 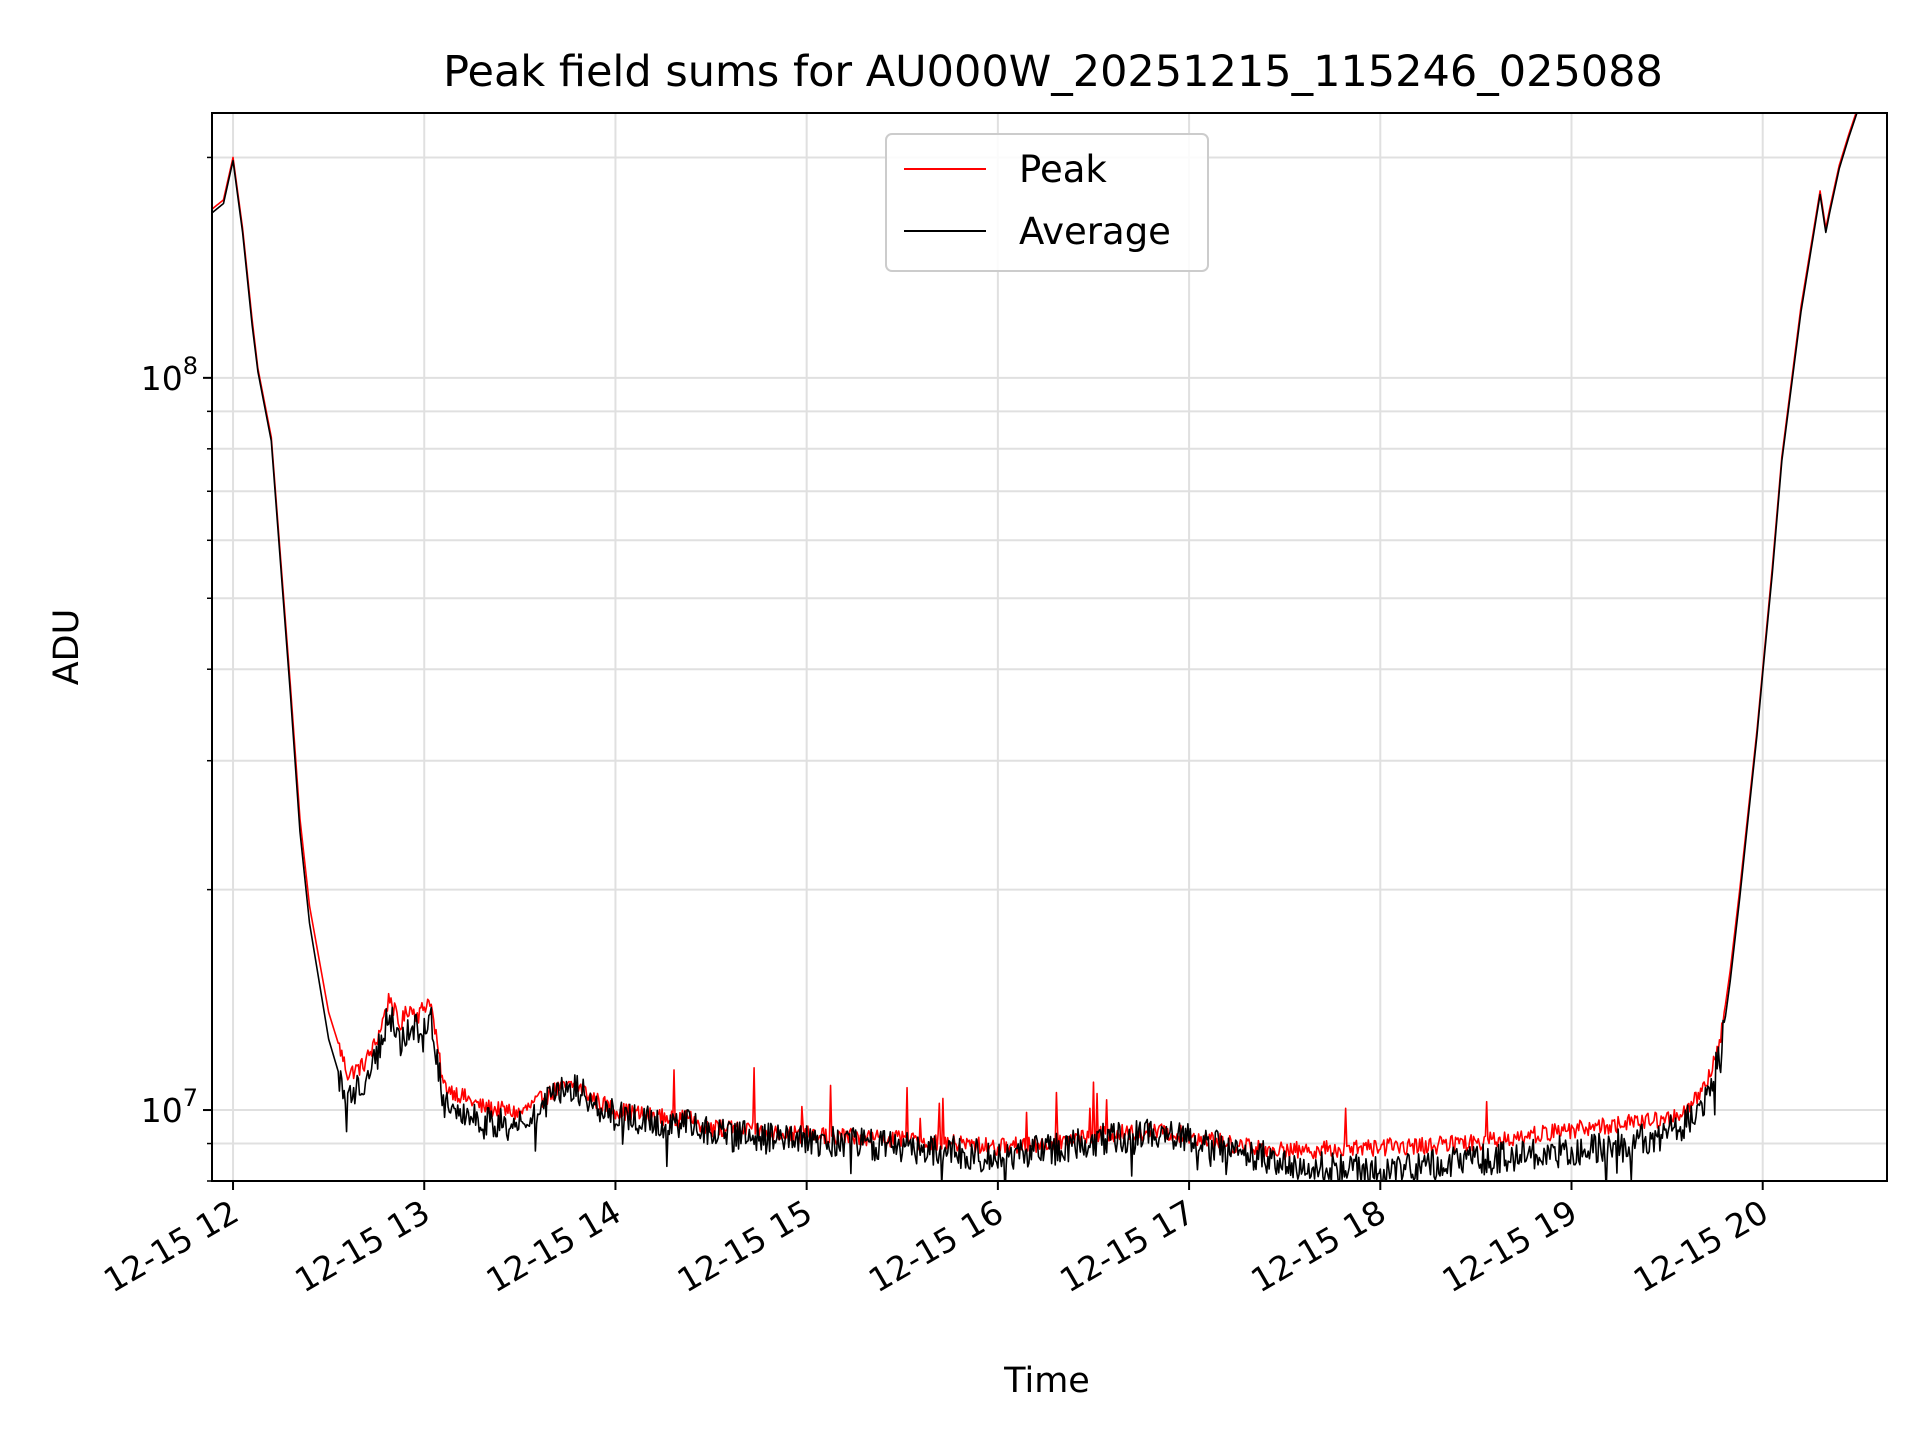 I want to click on y-axis-label: ADU, so click(x=67, y=647).